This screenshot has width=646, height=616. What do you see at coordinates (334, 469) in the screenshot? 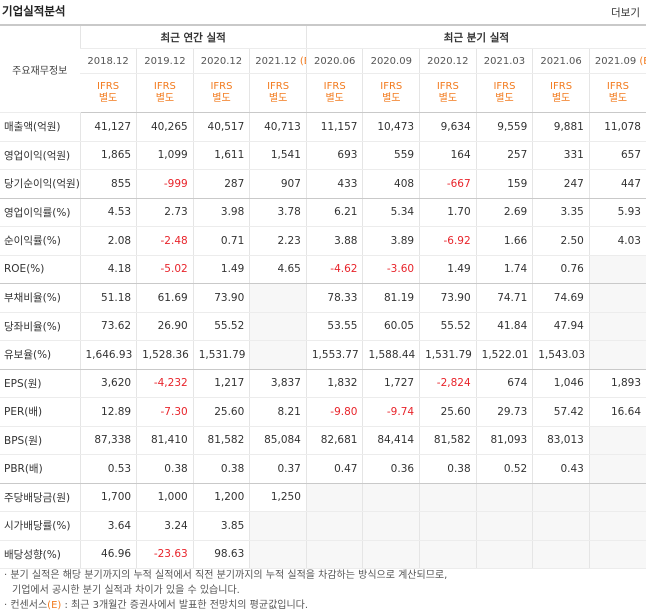
I see `value-cell: 0.47` at bounding box center [334, 469].